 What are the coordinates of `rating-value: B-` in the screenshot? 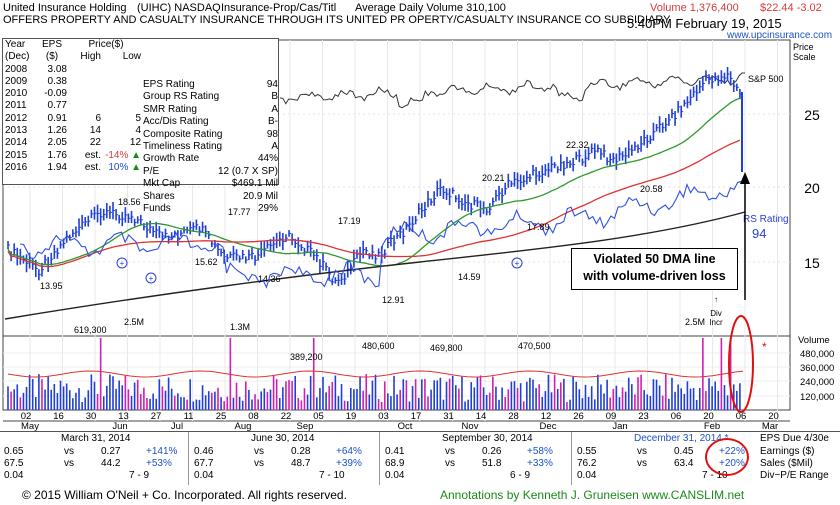 It's located at (273, 122).